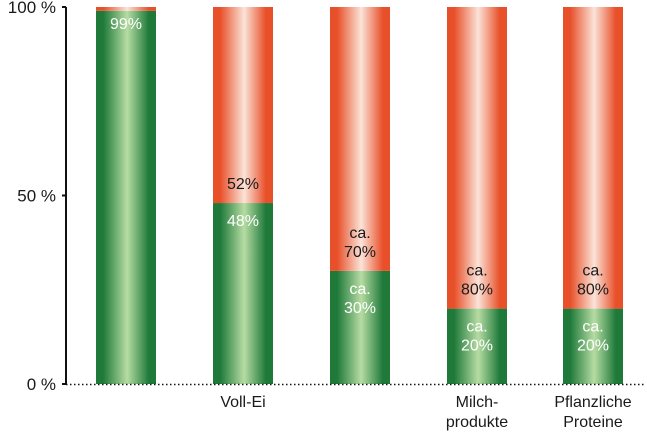 The image size is (647, 434). Describe the element at coordinates (477, 402) in the screenshot. I see `category-label-3-0: Milch-` at that location.